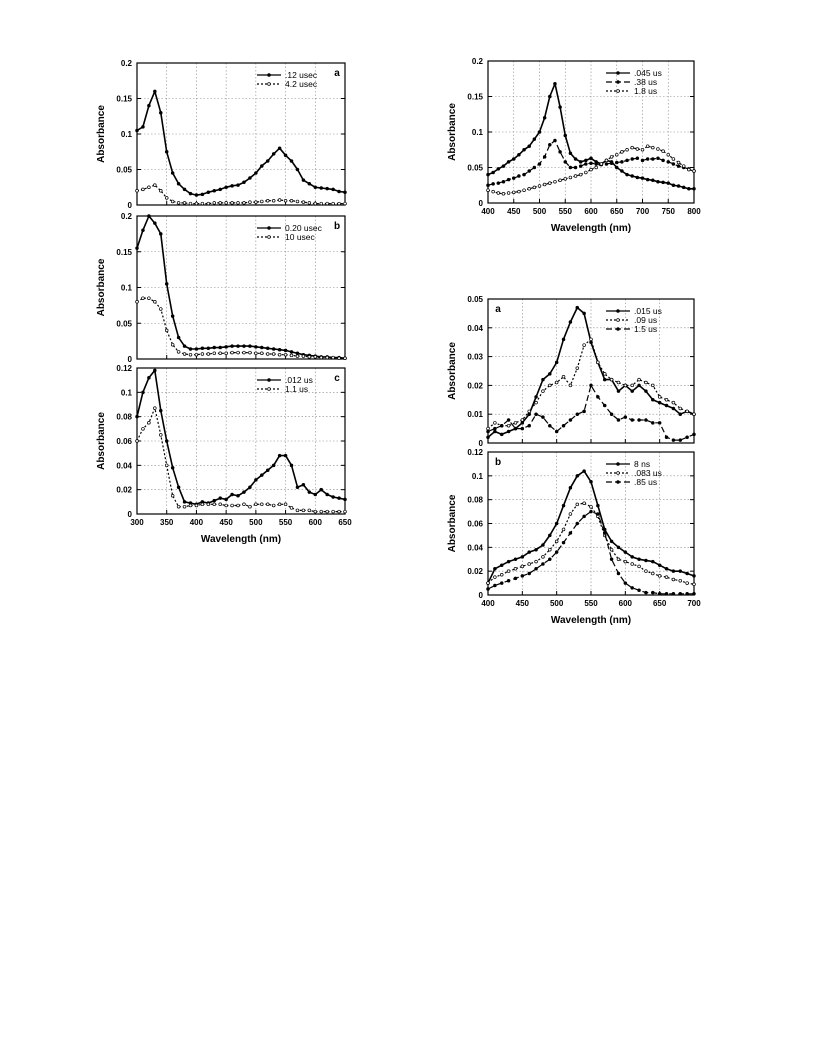 The image size is (816, 1056). I want to click on x-tick-label: 550, so click(566, 211).